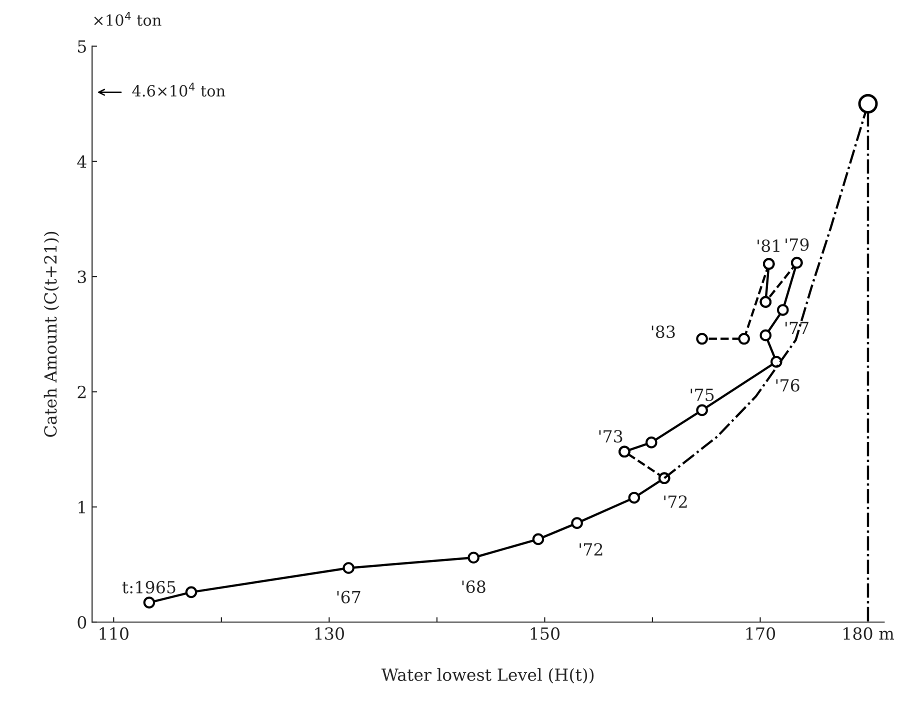  What do you see at coordinates (82, 392) in the screenshot?
I see `y-tick-label: 2` at bounding box center [82, 392].